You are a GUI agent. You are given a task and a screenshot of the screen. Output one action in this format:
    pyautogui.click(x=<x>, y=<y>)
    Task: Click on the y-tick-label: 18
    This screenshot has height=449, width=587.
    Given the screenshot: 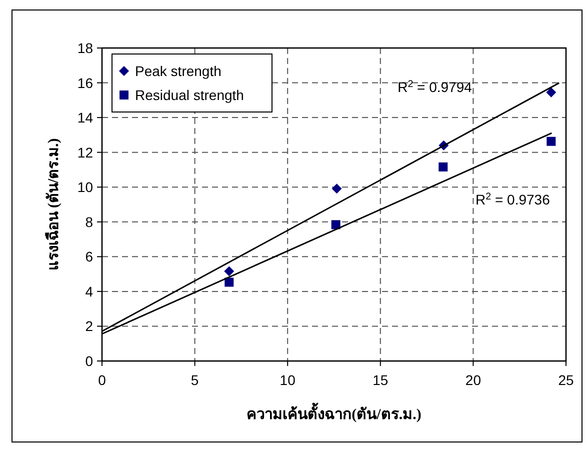 What is the action you would take?
    pyautogui.click(x=85, y=48)
    